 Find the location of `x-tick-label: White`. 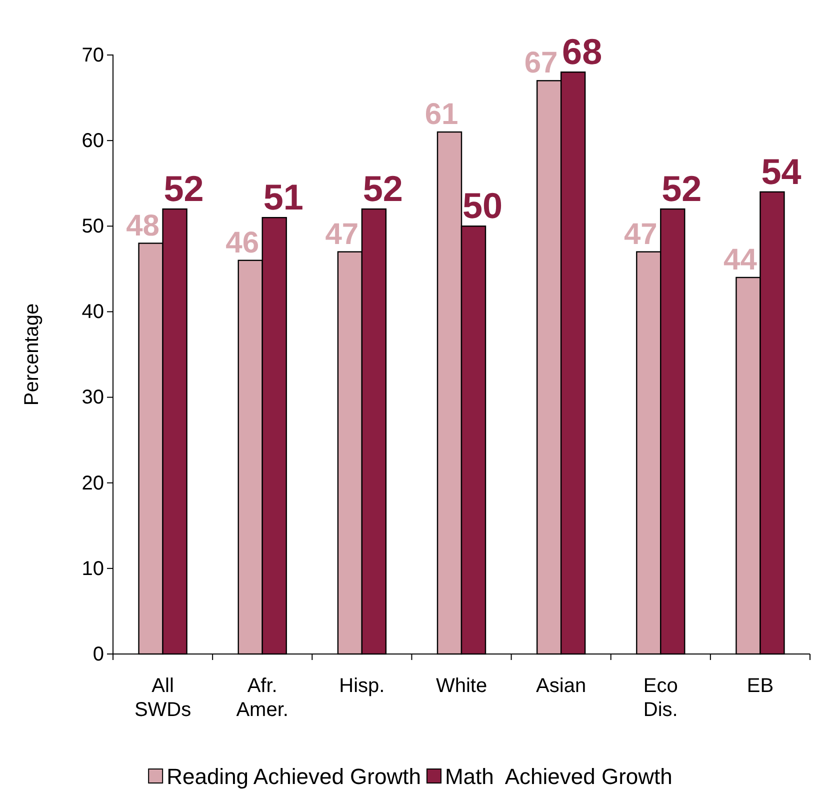

x-tick-label: White is located at coordinates (462, 686).